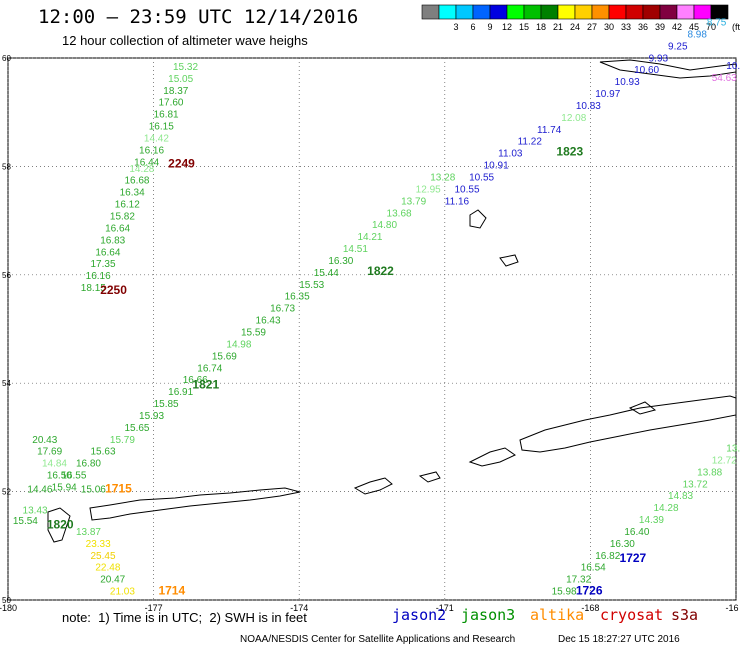  Describe the element at coordinates (122, 217) in the screenshot. I see `swh-value-label: 15.82` at that location.